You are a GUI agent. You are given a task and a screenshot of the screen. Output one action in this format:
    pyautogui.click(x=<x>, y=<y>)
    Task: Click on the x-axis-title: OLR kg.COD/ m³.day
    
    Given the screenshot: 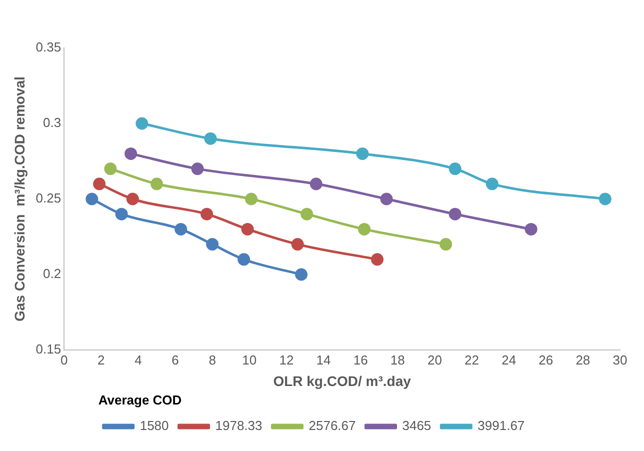 What is the action you would take?
    pyautogui.click(x=342, y=380)
    